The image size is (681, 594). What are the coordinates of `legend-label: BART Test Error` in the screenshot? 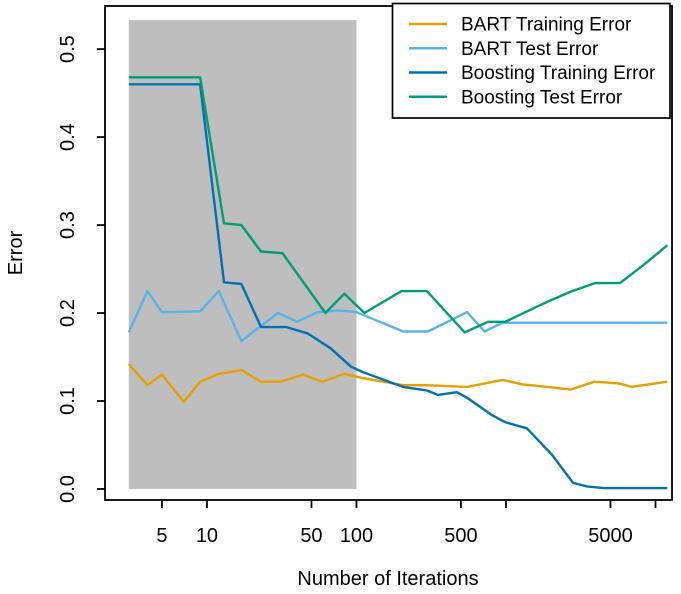 It's located at (530, 49).